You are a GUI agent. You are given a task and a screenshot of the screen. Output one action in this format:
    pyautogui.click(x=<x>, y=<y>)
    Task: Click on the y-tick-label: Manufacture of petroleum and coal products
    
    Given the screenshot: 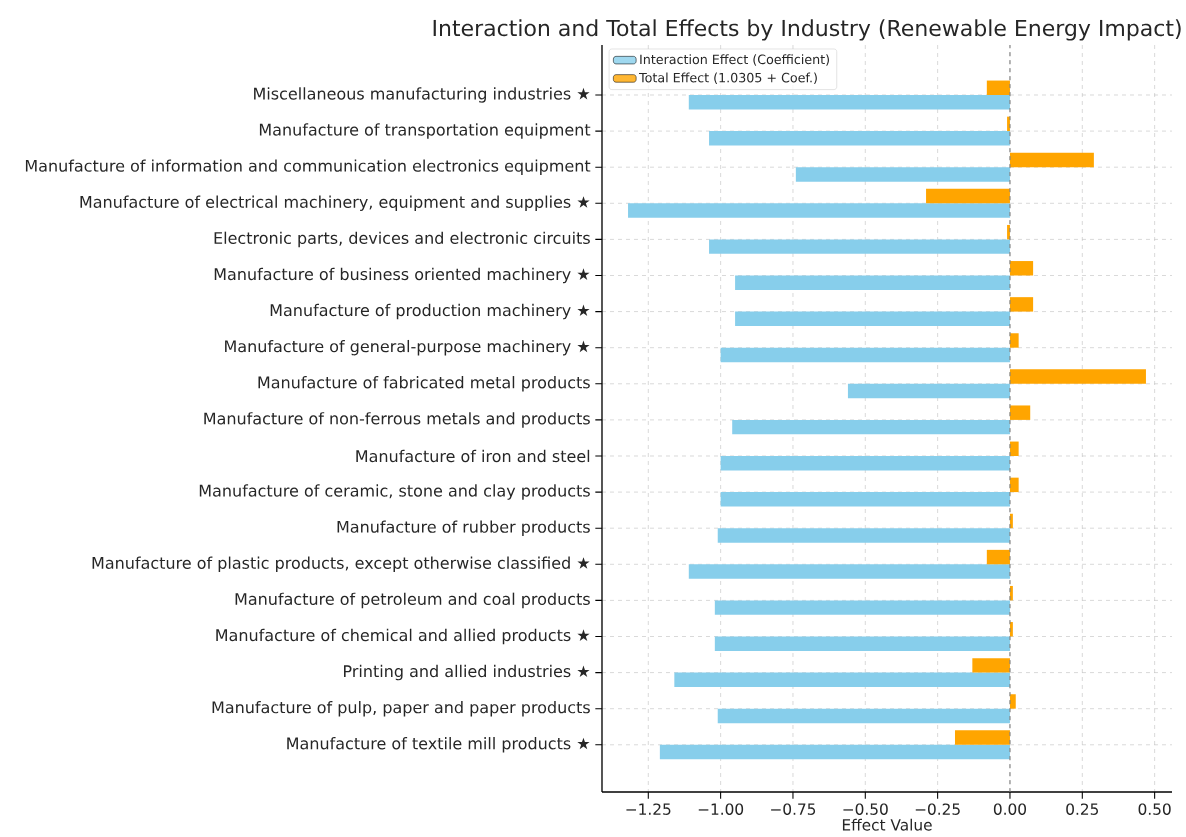 What is the action you would take?
    pyautogui.click(x=412, y=600)
    